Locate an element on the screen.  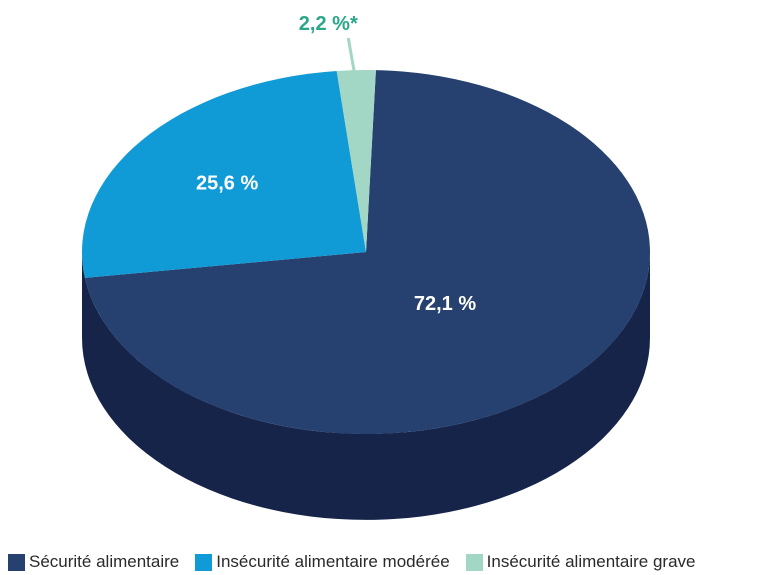
legend-item-securite: Sécurité alimentaire is located at coordinates (93, 562).